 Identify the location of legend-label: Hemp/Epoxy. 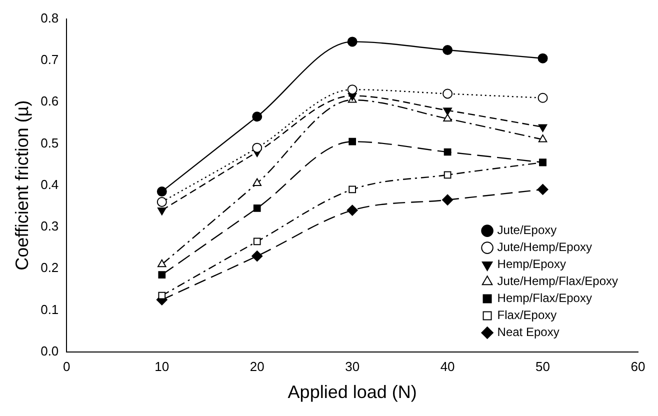
(531, 264).